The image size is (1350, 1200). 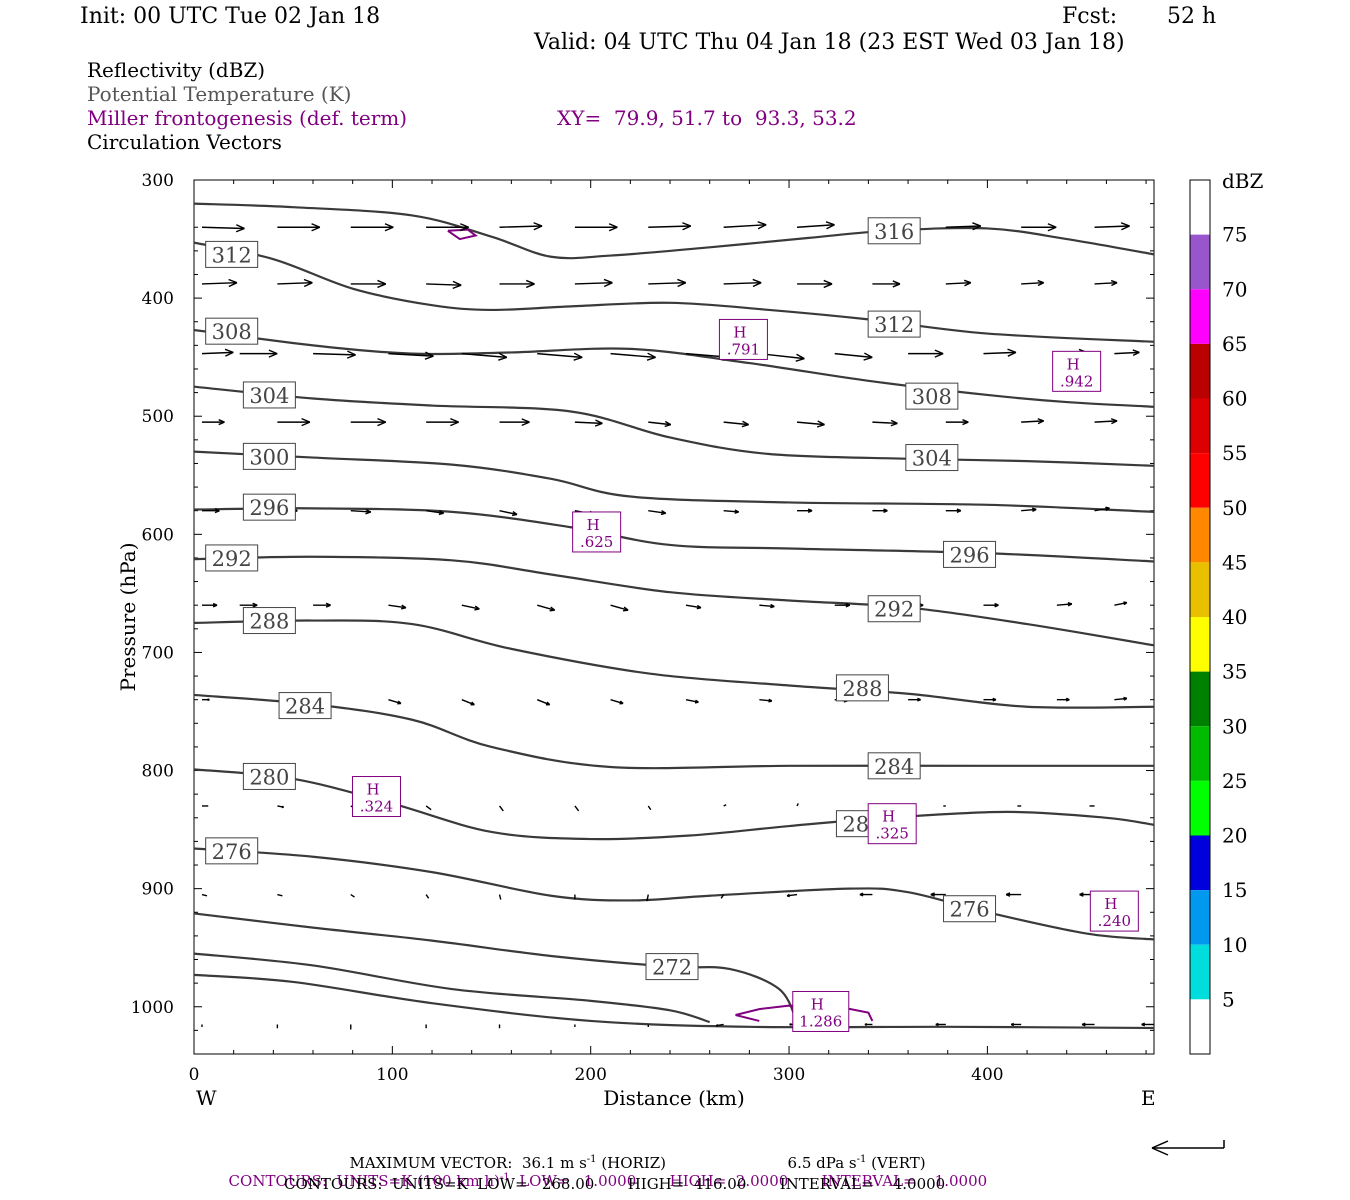 I want to click on theta-label: 284, so click(x=305, y=707).